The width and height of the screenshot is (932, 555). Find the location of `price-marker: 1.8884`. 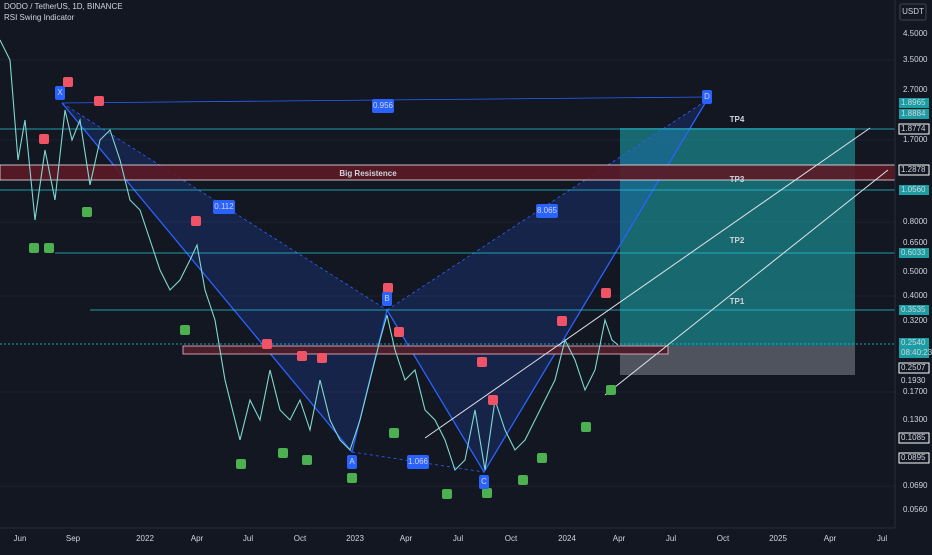

price-marker: 1.8884 is located at coordinates (913, 113).